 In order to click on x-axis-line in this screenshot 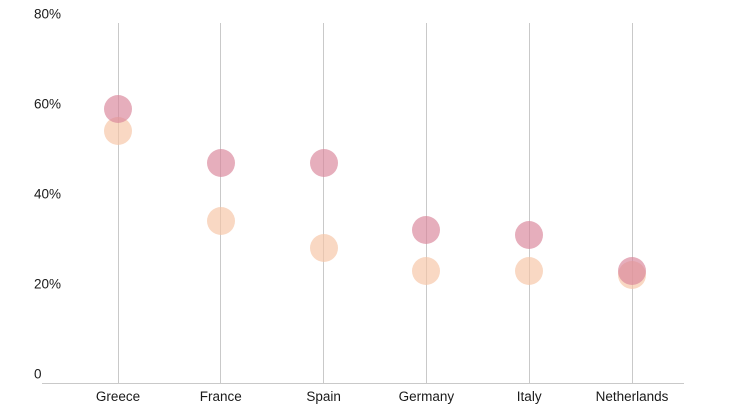, I will do `click(363, 383)`.